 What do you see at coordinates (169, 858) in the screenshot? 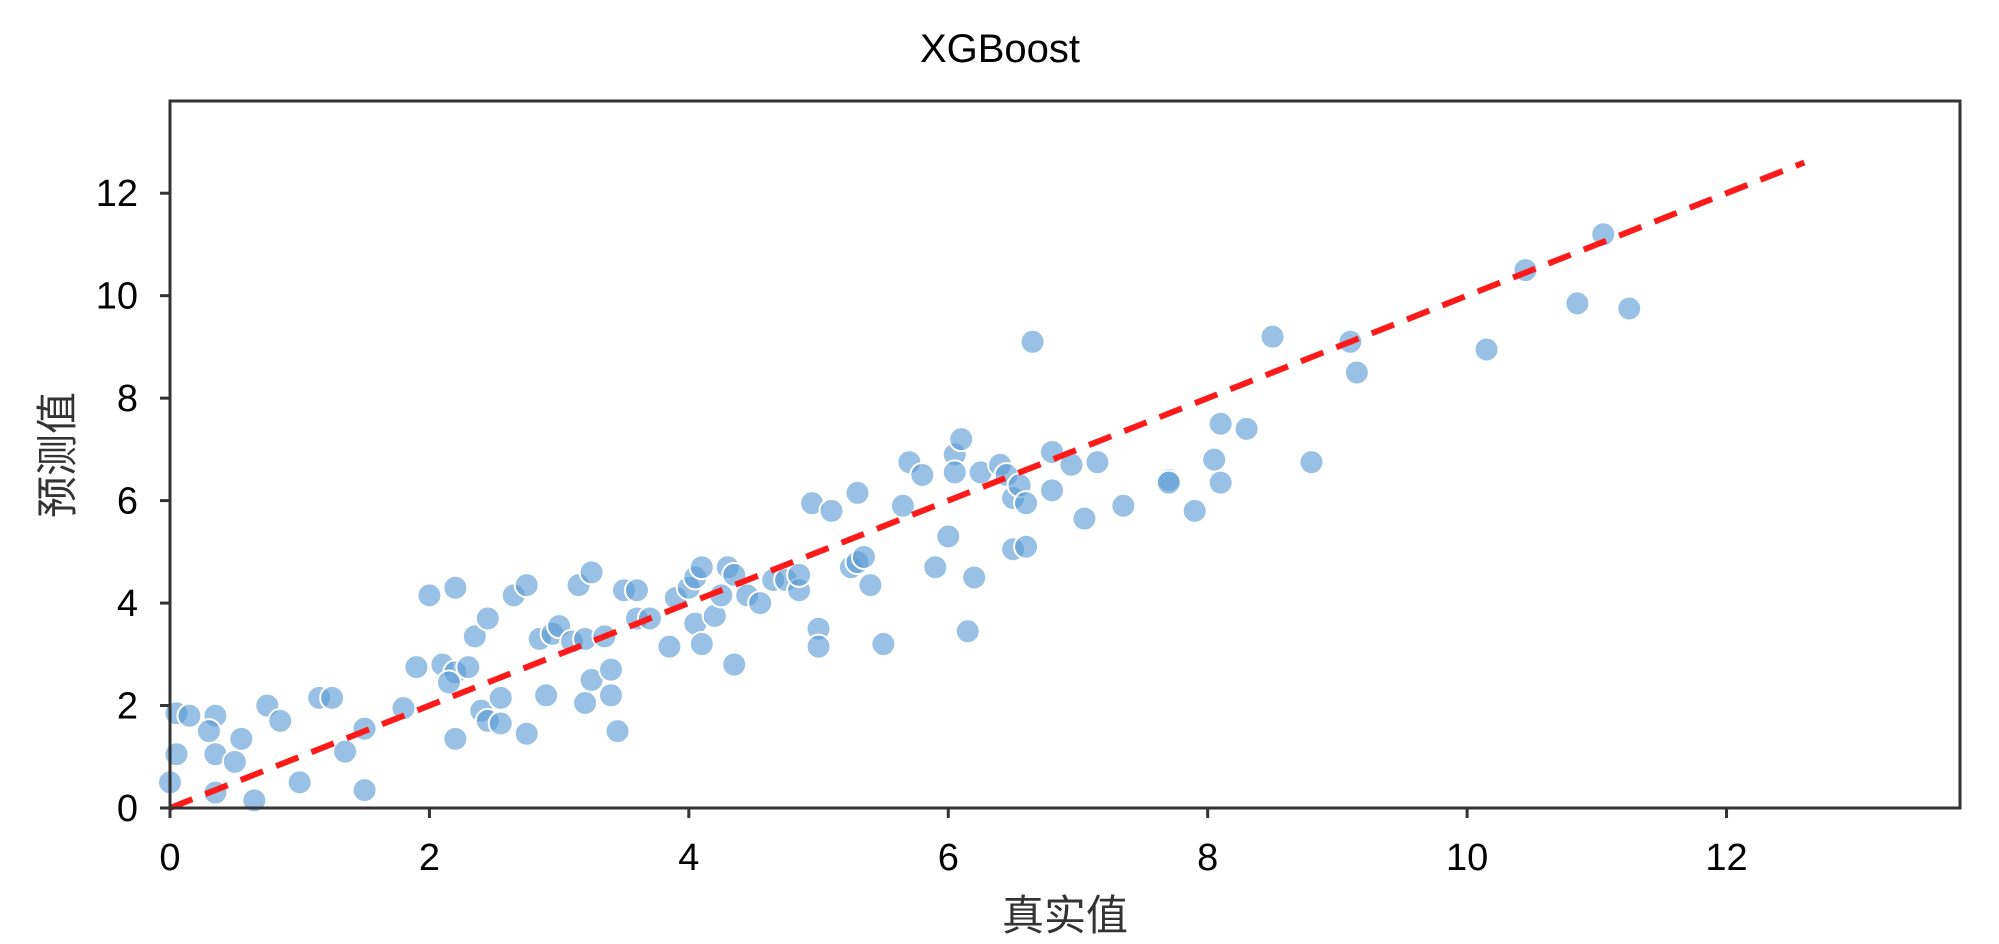
I see `x-tick-label: 0` at bounding box center [169, 858].